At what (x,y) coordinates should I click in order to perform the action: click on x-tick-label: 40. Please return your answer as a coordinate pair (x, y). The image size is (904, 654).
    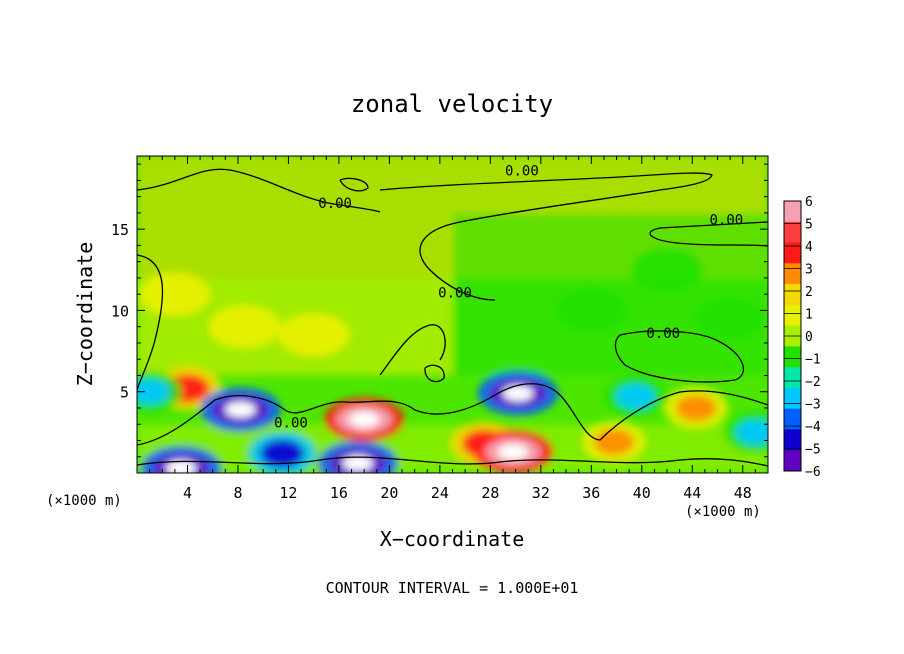
    Looking at the image, I should click on (642, 493).